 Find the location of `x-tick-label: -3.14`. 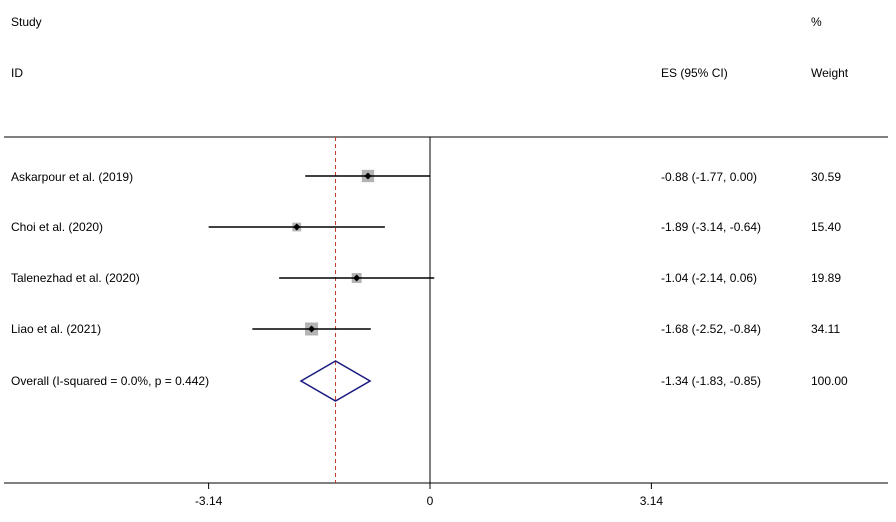

x-tick-label: -3.14 is located at coordinates (209, 501).